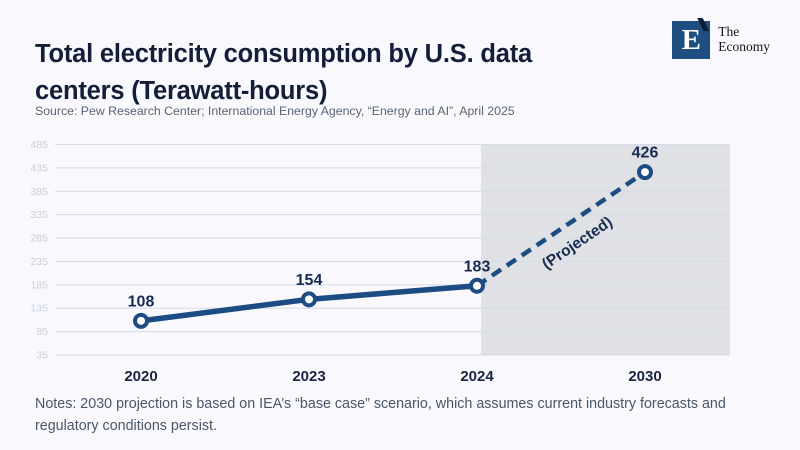 The width and height of the screenshot is (800, 450). I want to click on y-tick-label: 285, so click(39, 239).